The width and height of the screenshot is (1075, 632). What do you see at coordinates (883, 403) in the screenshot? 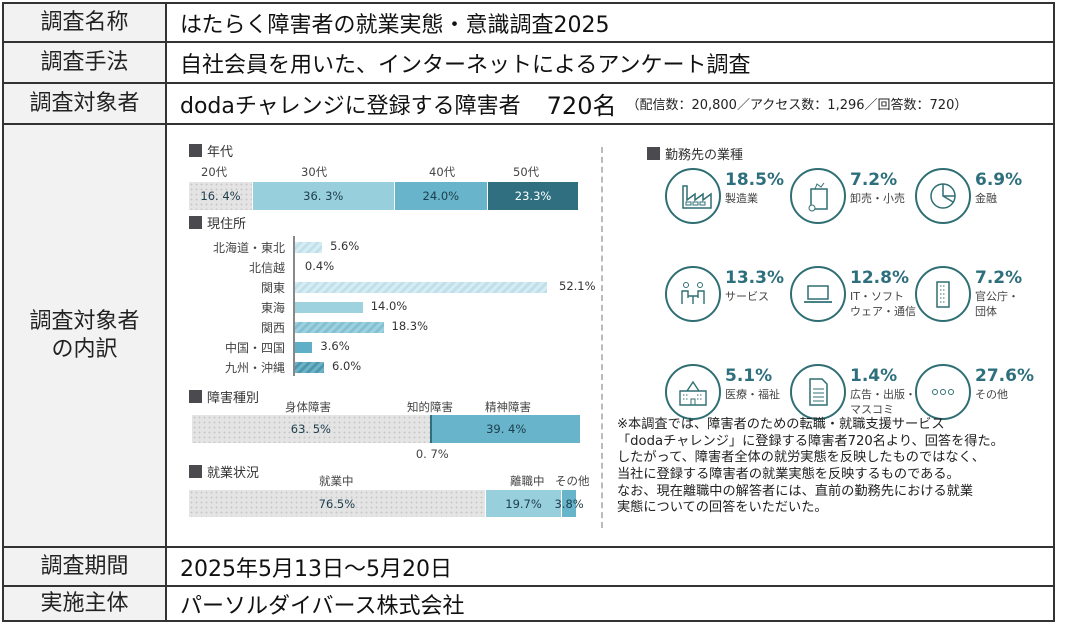
I see `industry-name: 広告・出版・ マスコミ` at bounding box center [883, 403].